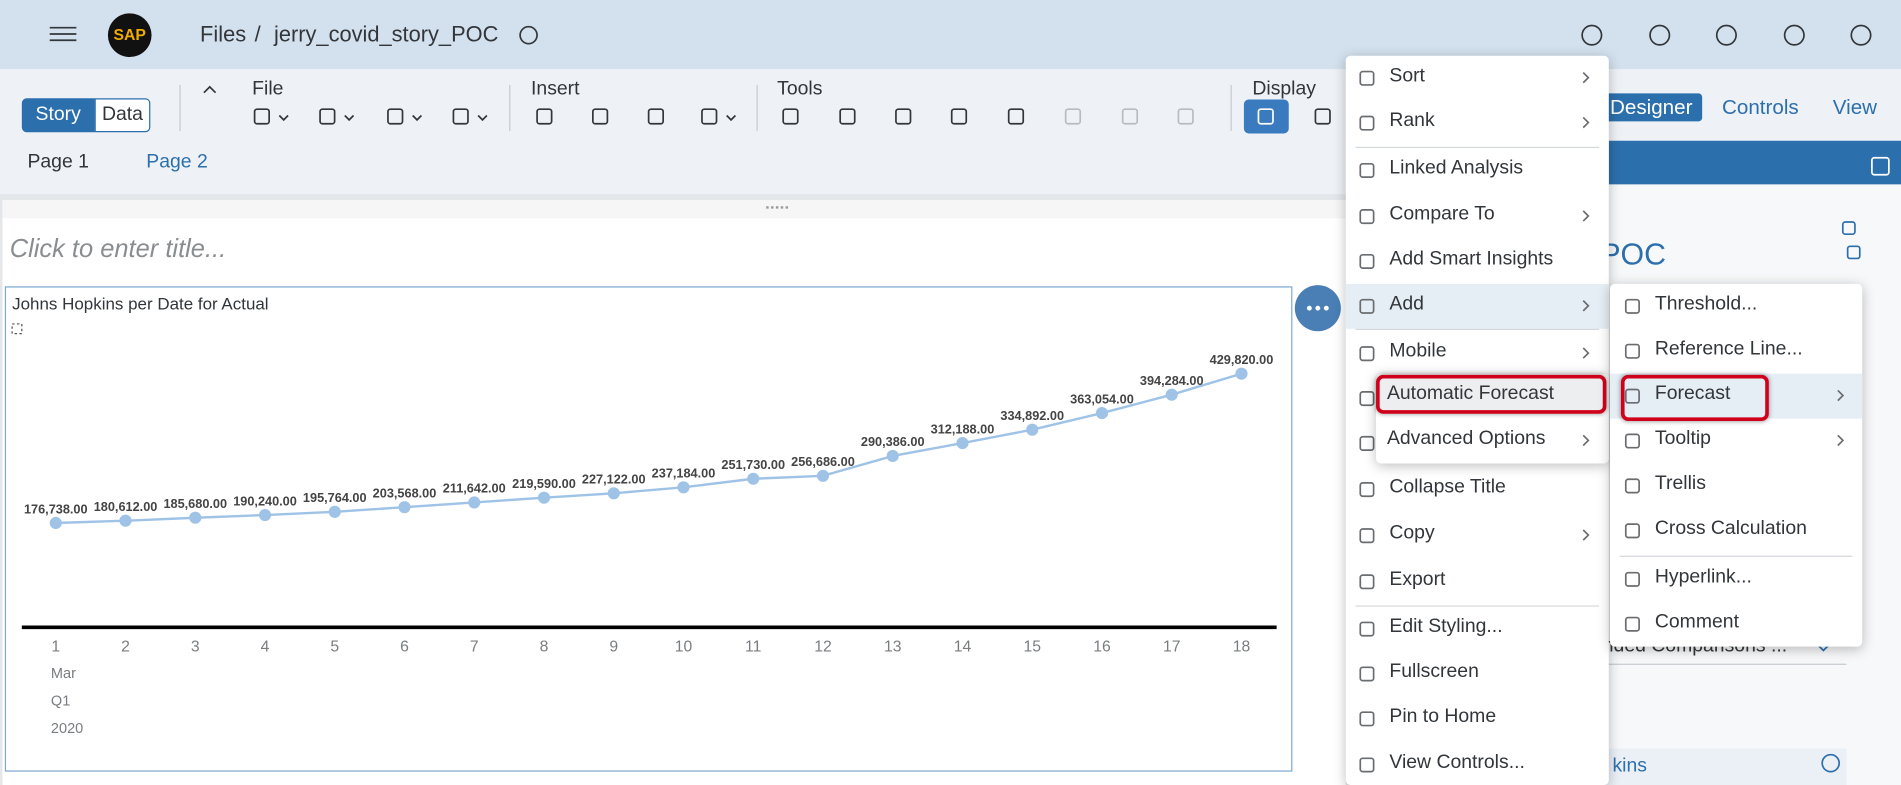  What do you see at coordinates (1730, 528) in the screenshot?
I see `menu-item: Cross Calculation` at bounding box center [1730, 528].